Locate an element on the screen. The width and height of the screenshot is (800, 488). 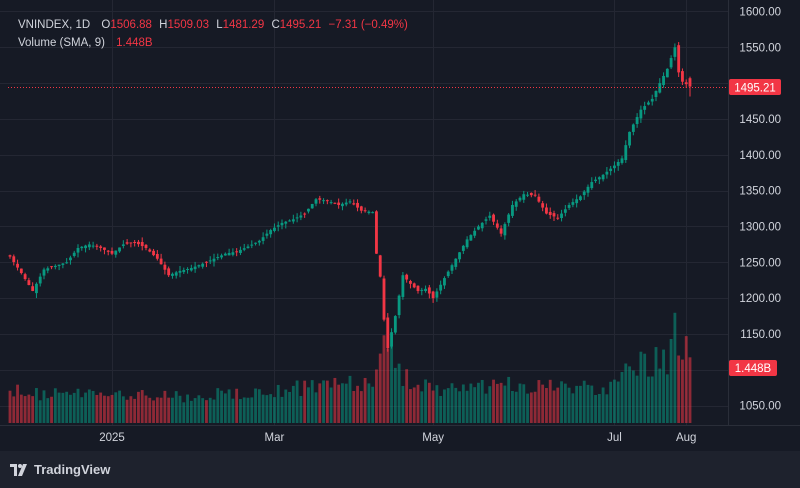
time-tick-label: Aug is located at coordinates (686, 438).